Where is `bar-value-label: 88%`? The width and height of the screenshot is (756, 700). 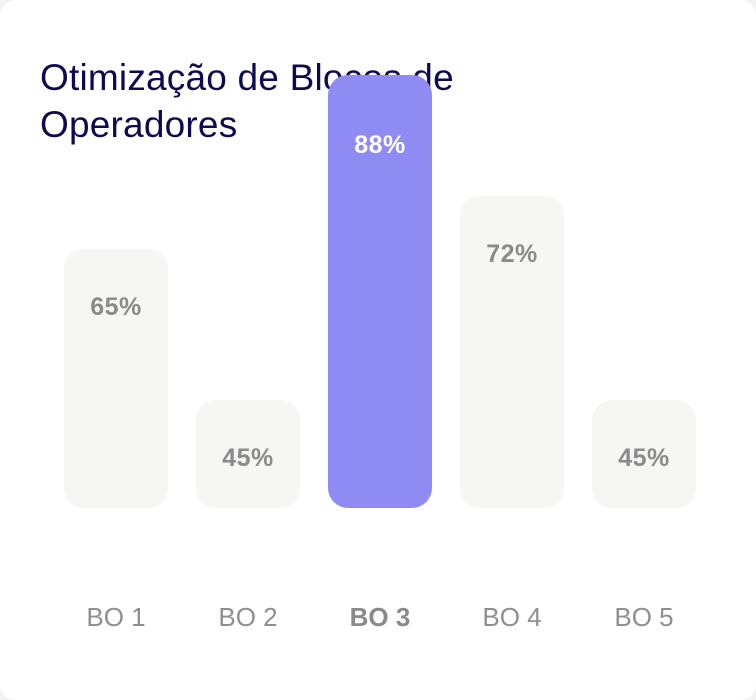
bar-value-label: 88% is located at coordinates (380, 145).